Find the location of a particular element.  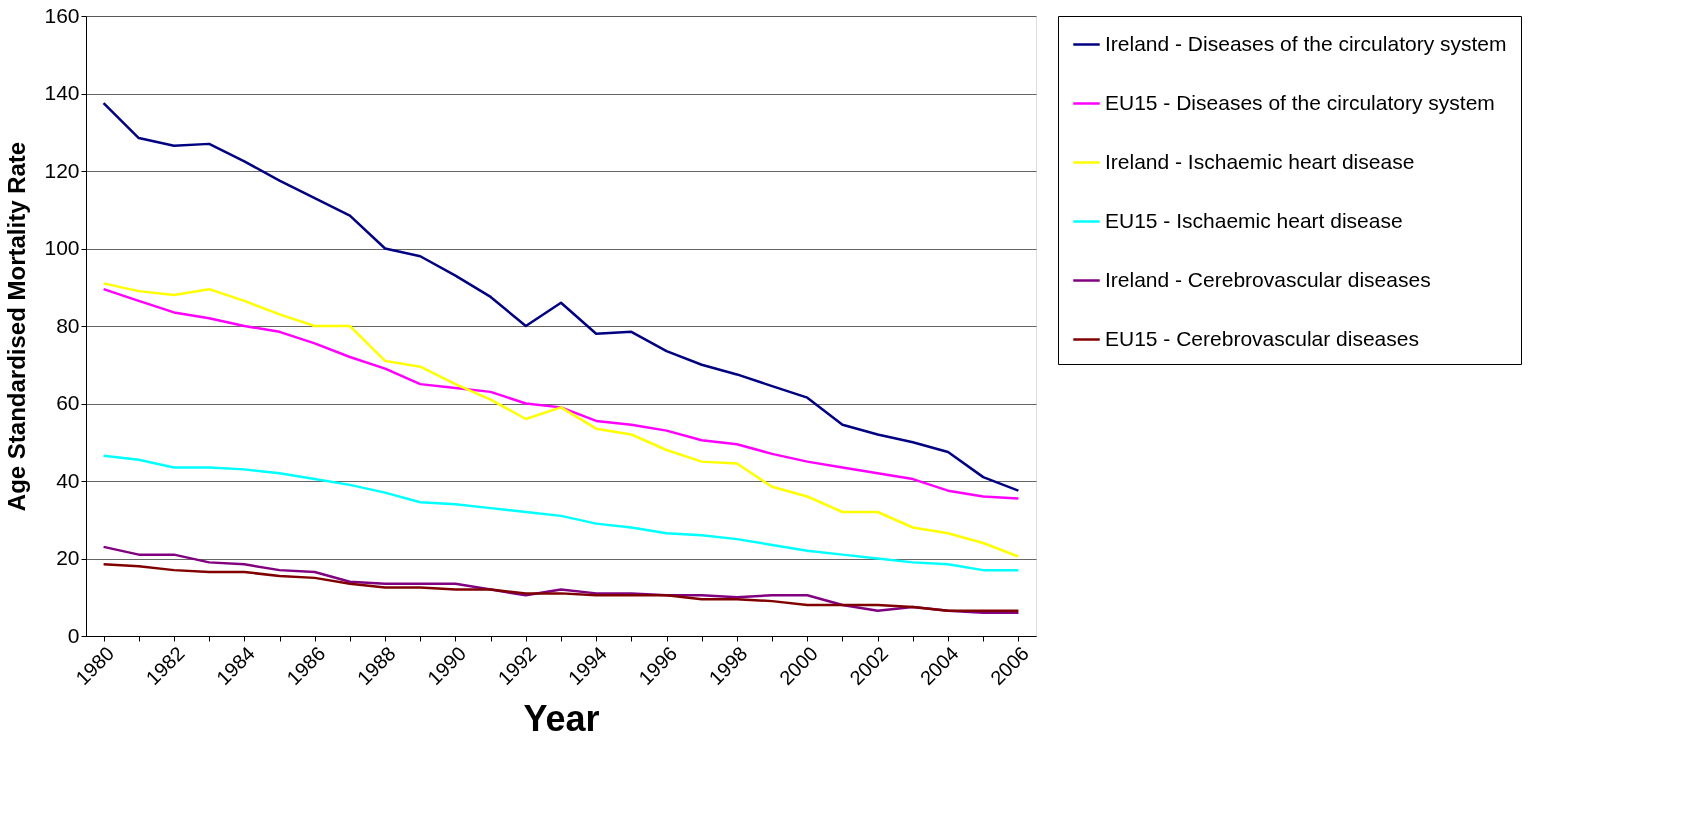

legend-label: EU15 - Diseases of the circulatory system is located at coordinates (1300, 102).